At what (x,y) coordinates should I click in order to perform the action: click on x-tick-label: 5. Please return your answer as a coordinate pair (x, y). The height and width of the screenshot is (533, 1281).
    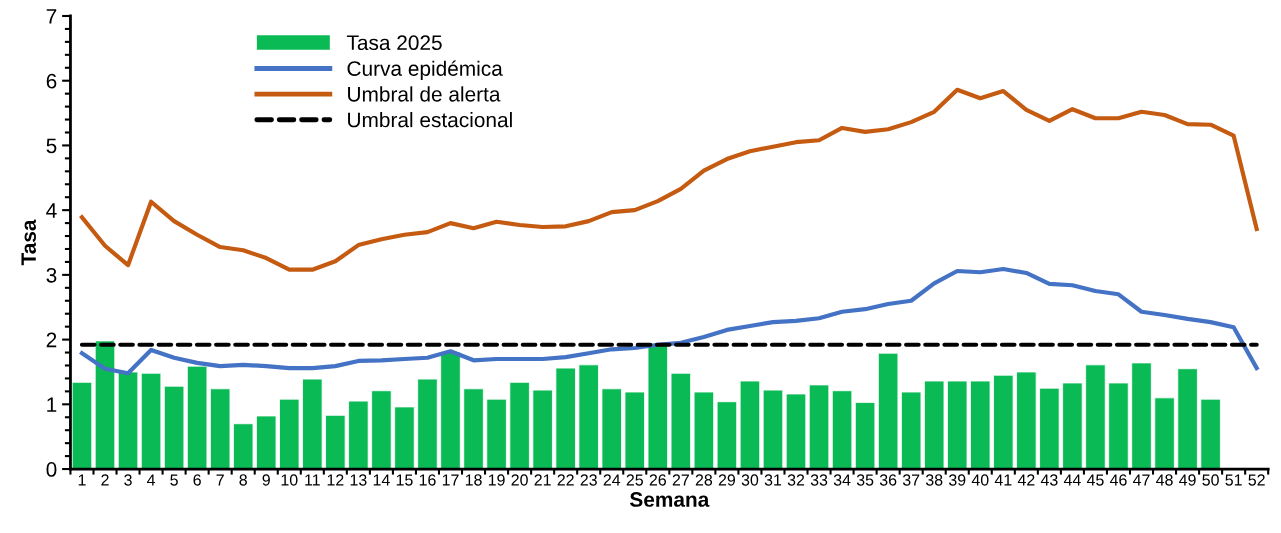
    Looking at the image, I should click on (174, 480).